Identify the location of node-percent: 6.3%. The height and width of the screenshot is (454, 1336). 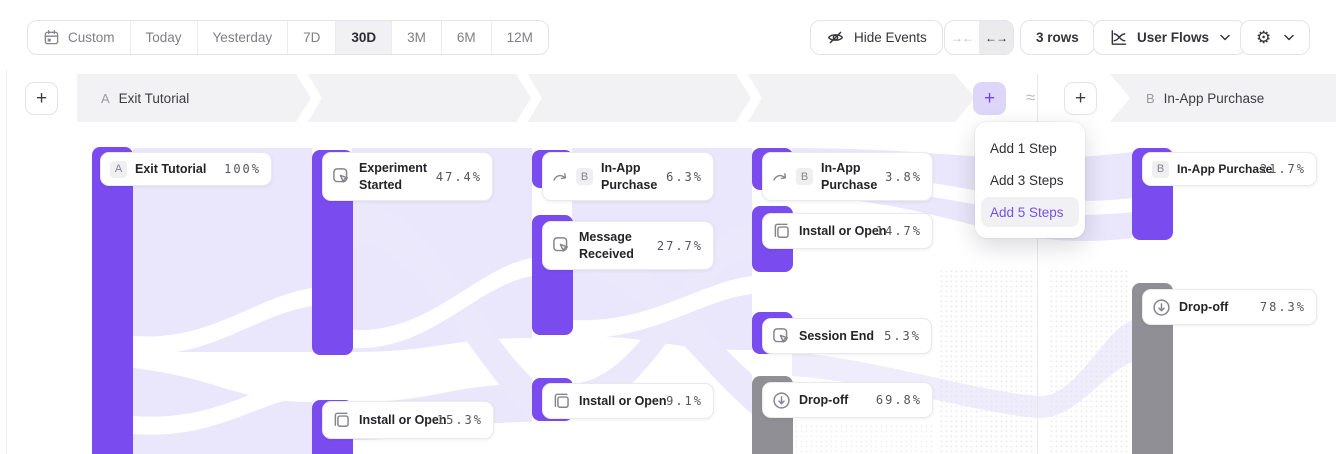
(684, 176).